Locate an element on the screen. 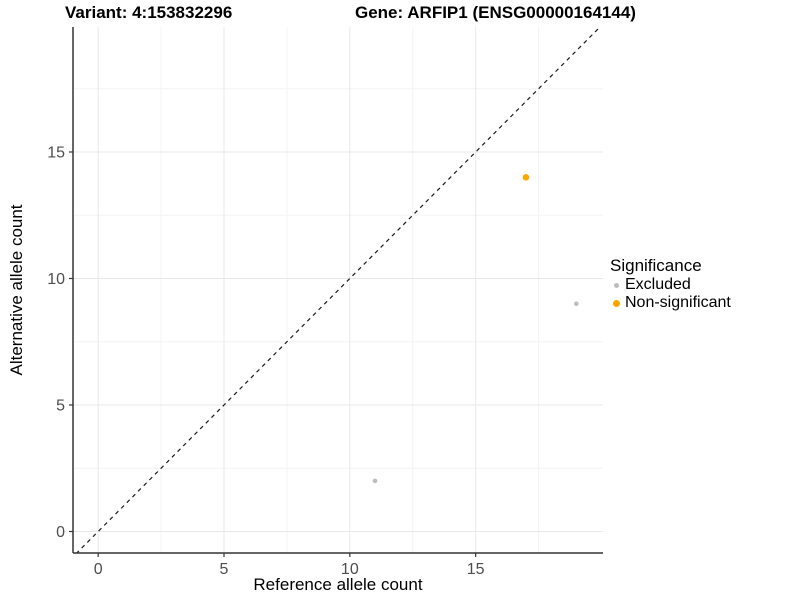  legend-title: Significance is located at coordinates (656, 265).